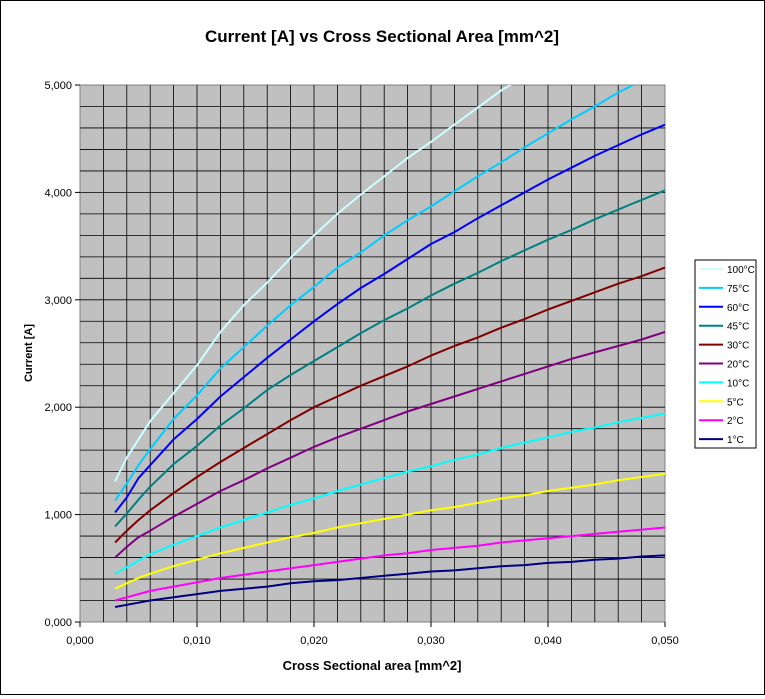 The image size is (765, 699). What do you see at coordinates (724, 327) in the screenshot?
I see `legend-item: 45°C` at bounding box center [724, 327].